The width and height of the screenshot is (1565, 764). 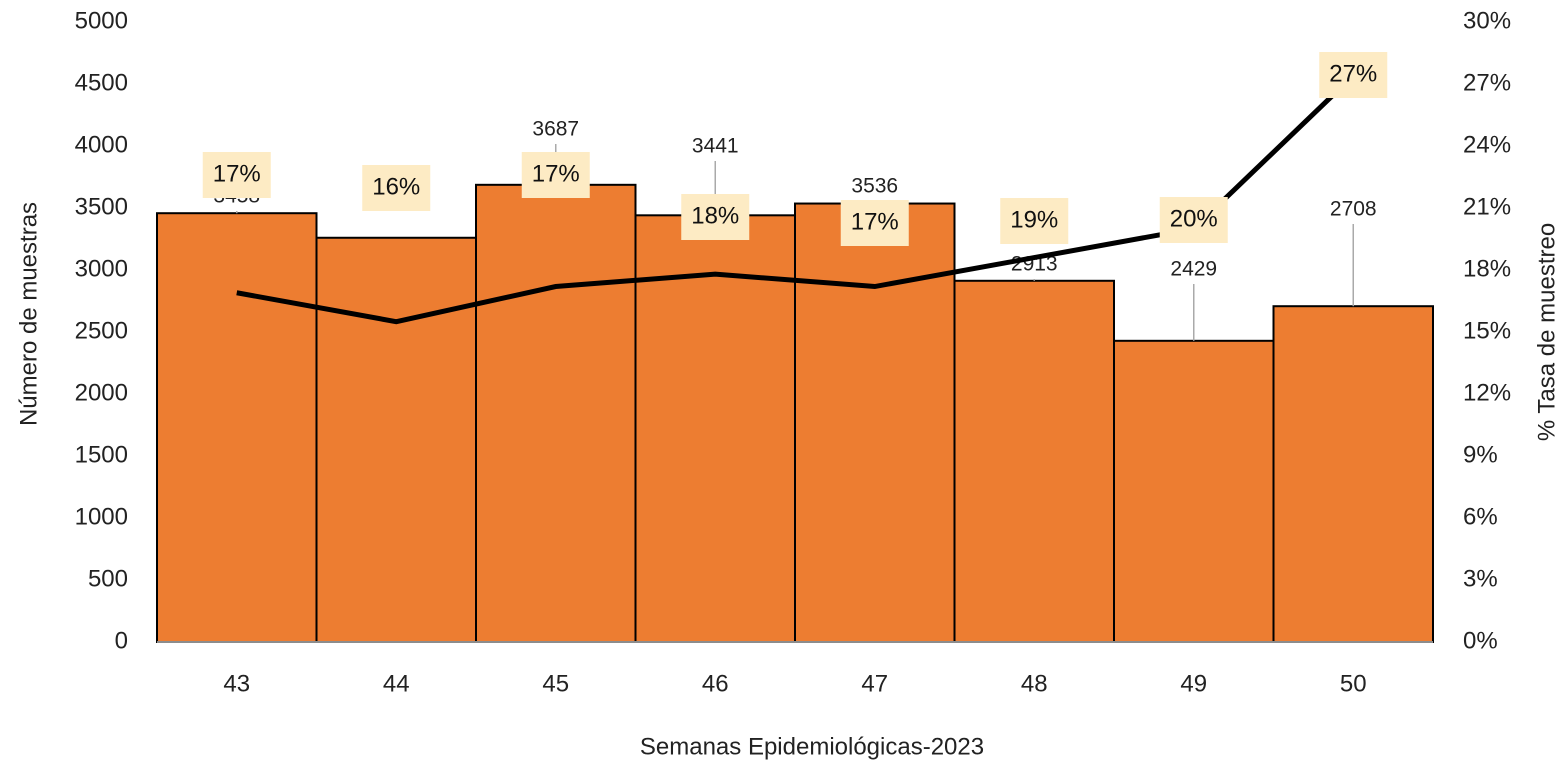 I want to click on y-tick-label: 0, so click(x=121, y=640).